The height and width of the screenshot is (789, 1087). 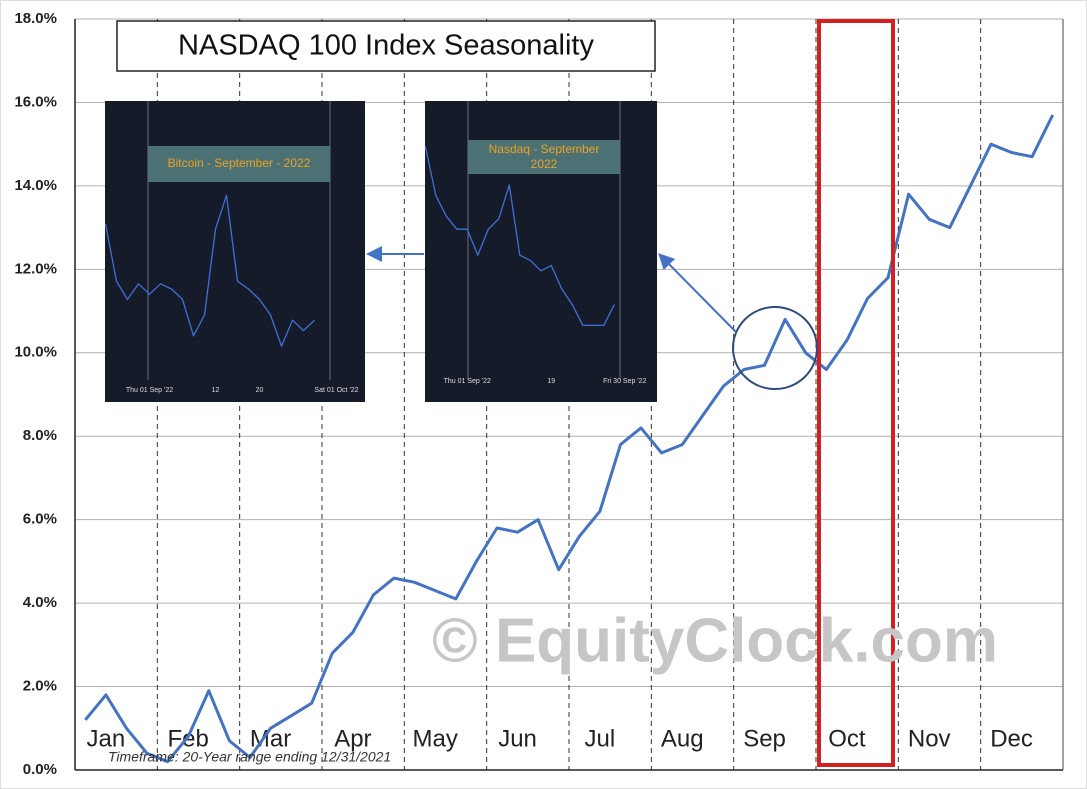 I want to click on x-tick-label: Sat 01 Oct '22, so click(x=336, y=390).